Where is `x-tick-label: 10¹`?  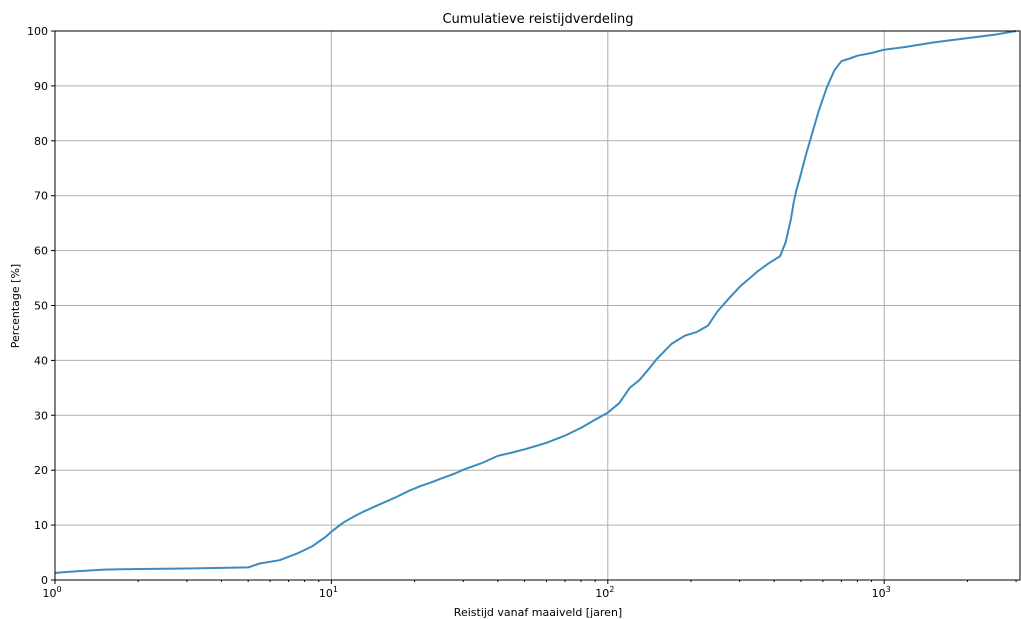 x-tick-label: 10¹ is located at coordinates (328, 592).